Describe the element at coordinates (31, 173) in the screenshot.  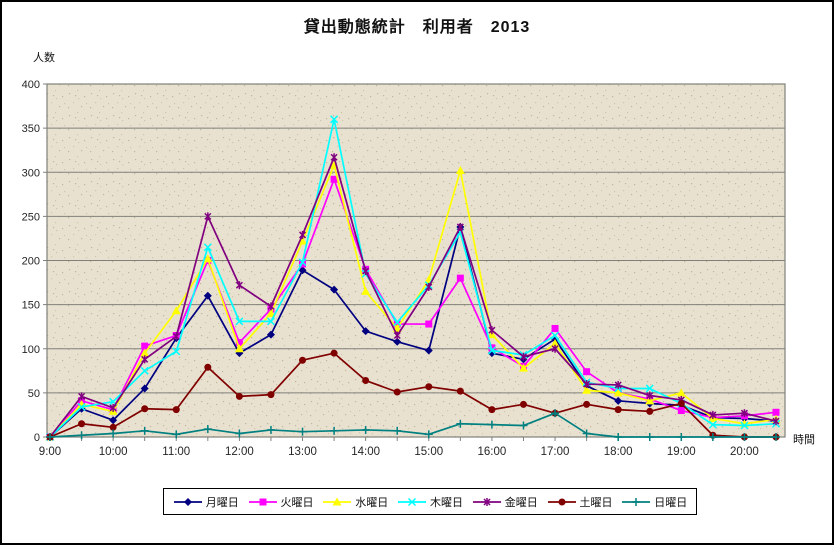
I see `y-tick-label: 300` at that location.